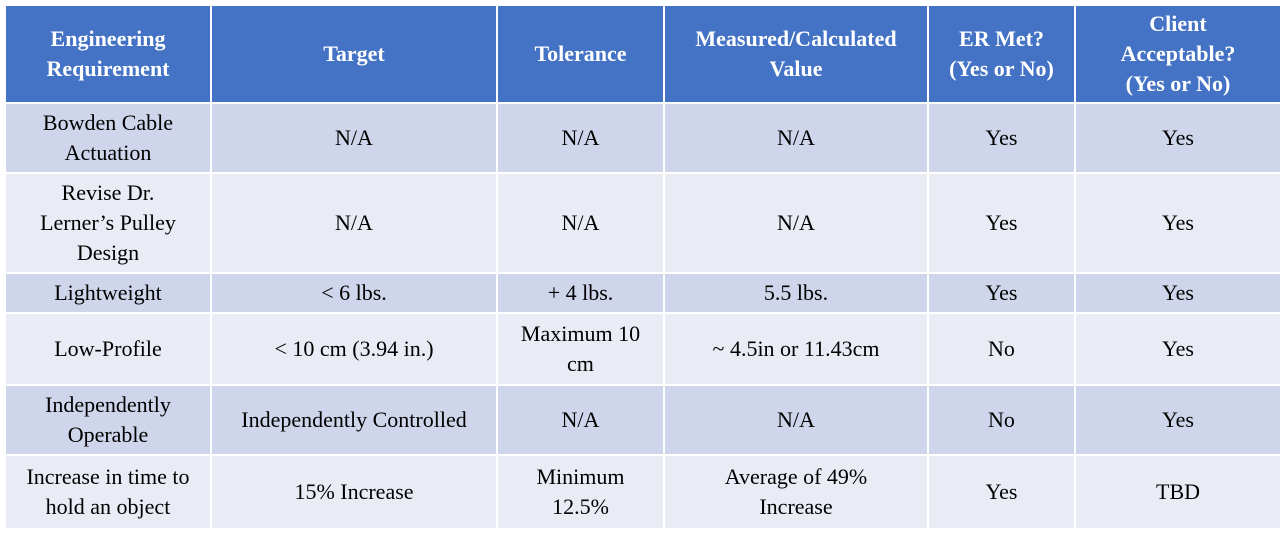 Image resolution: width=1285 pixels, height=535 pixels. Describe the element at coordinates (354, 54) in the screenshot. I see `header-target: Target` at that location.